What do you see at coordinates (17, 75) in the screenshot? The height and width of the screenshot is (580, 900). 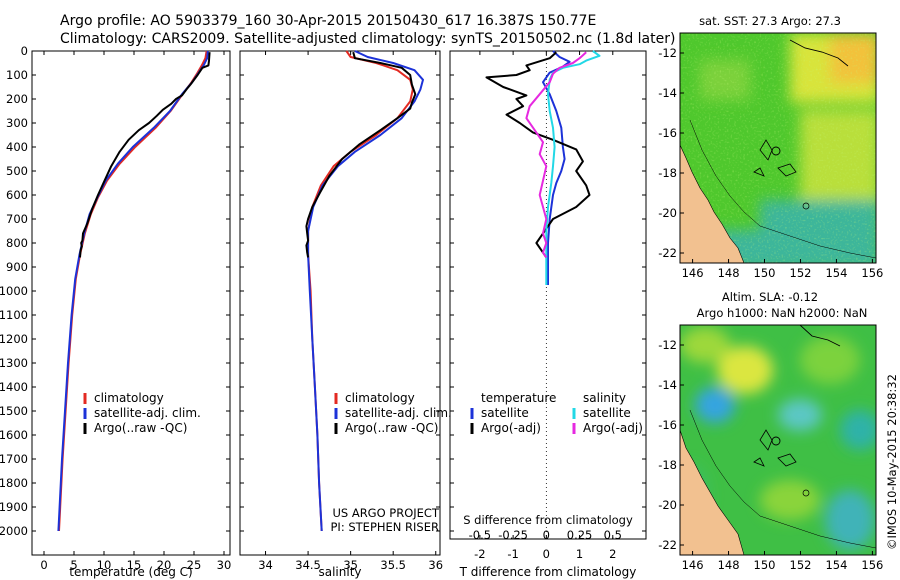 I see `depth-tick-label: 100` at bounding box center [17, 75].